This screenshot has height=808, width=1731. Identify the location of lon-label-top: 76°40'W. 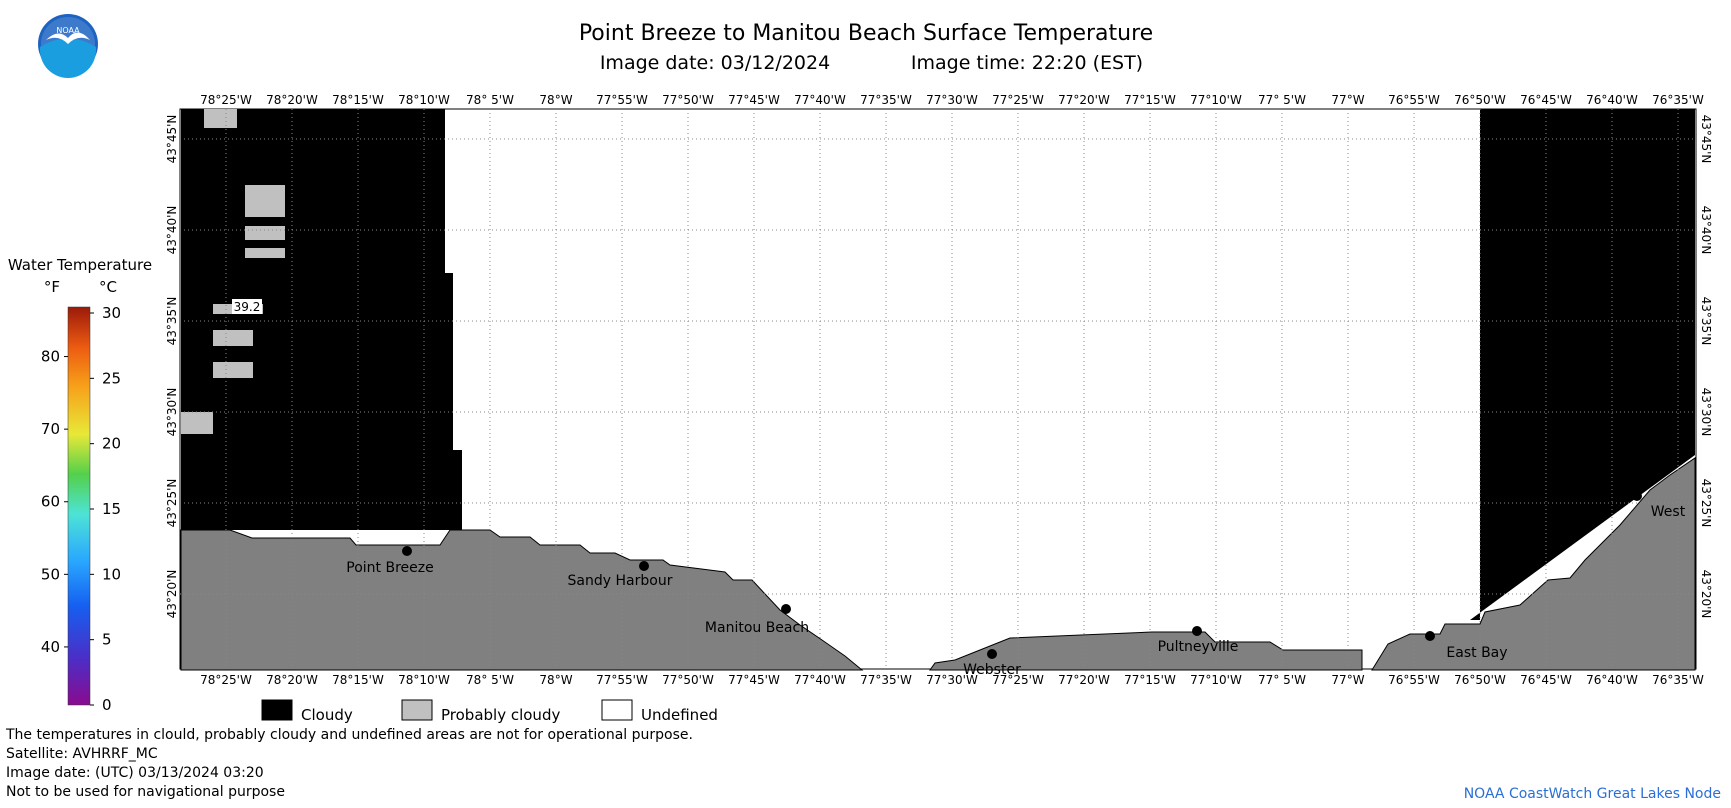
(1612, 100).